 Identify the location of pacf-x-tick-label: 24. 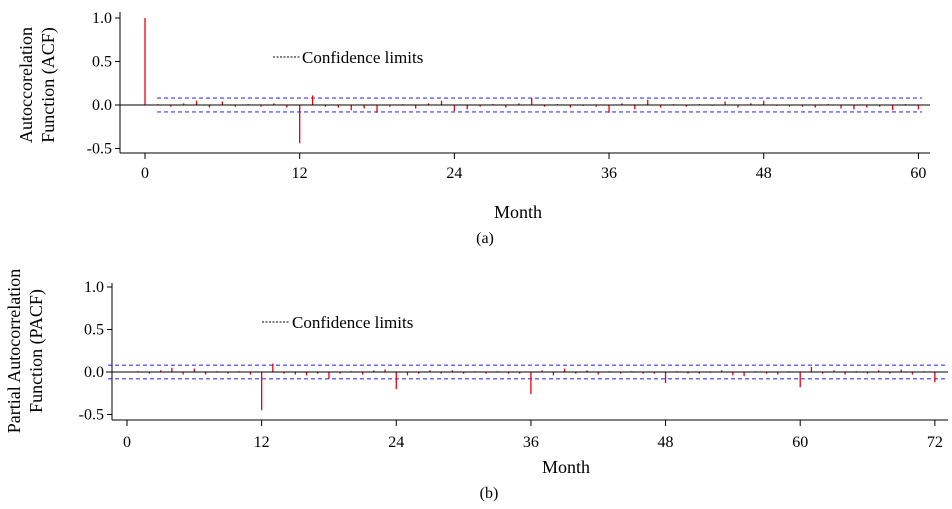
(396, 442).